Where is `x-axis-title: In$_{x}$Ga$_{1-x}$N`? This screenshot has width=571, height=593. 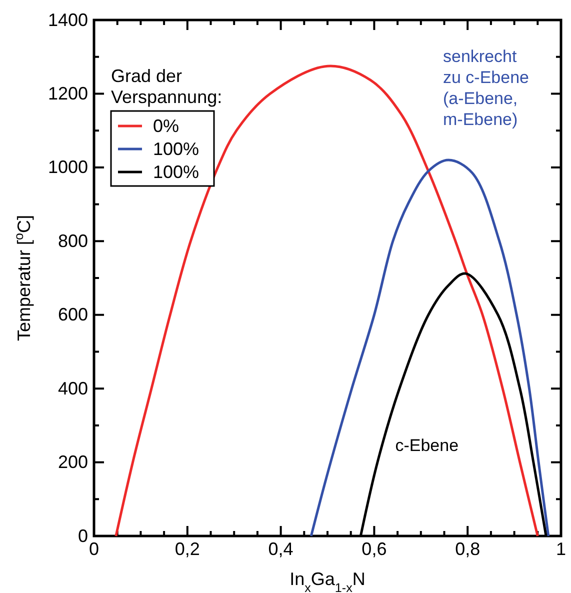 x-axis-title: In$_{x}$Ga$_{1-x}$N is located at coordinates (328, 581).